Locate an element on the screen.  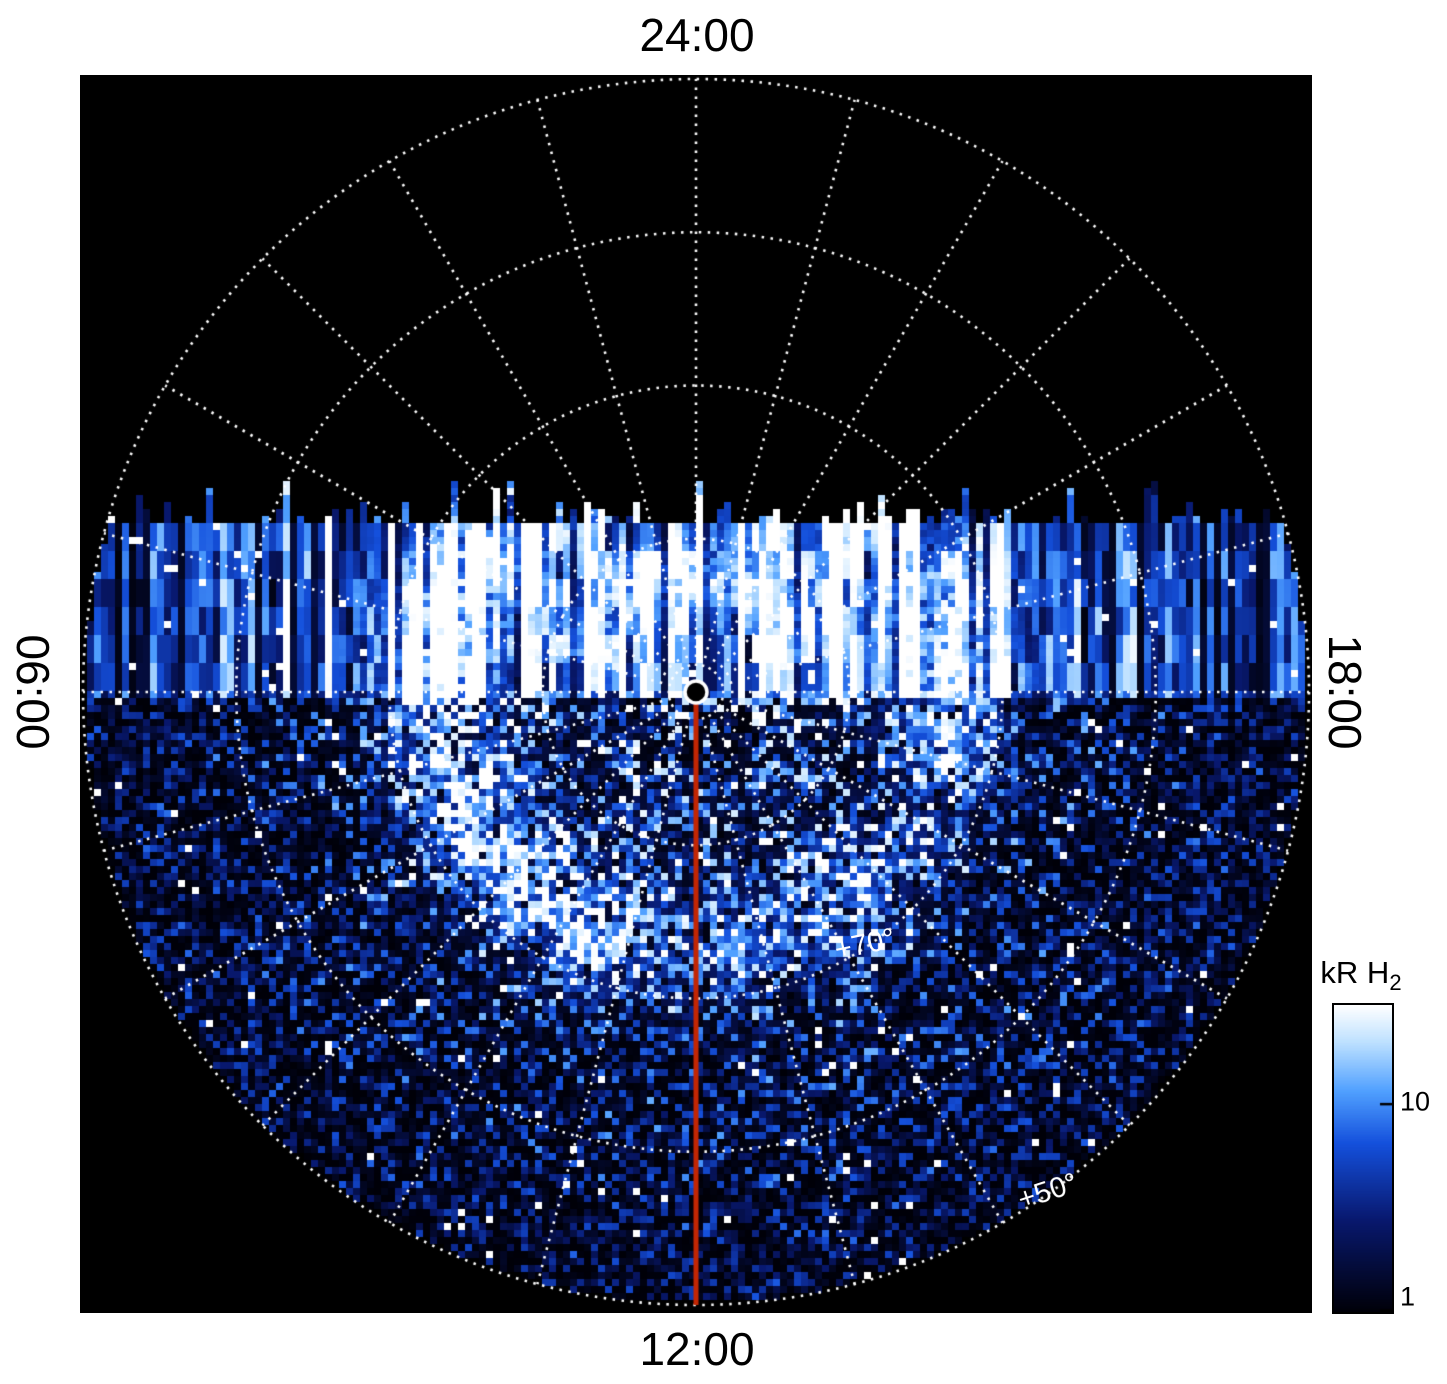
colorbar-title: kR H2 is located at coordinates (1360, 975).